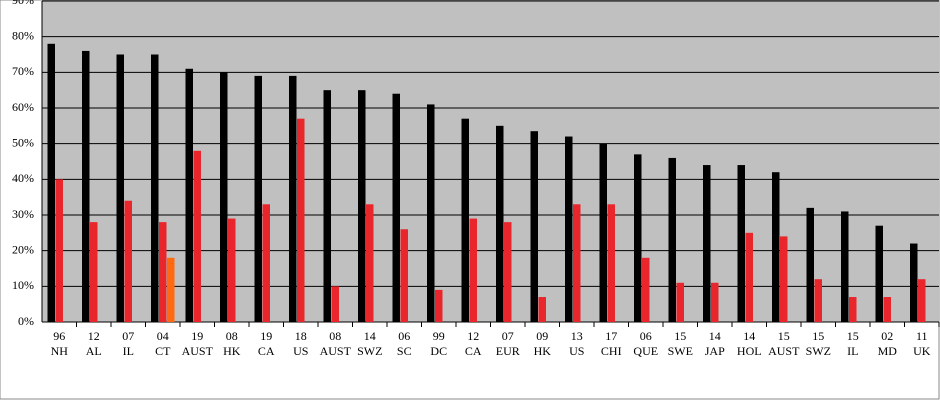 The width and height of the screenshot is (940, 400). Describe the element at coordinates (438, 351) in the screenshot. I see `x-tick-label: DC` at that location.